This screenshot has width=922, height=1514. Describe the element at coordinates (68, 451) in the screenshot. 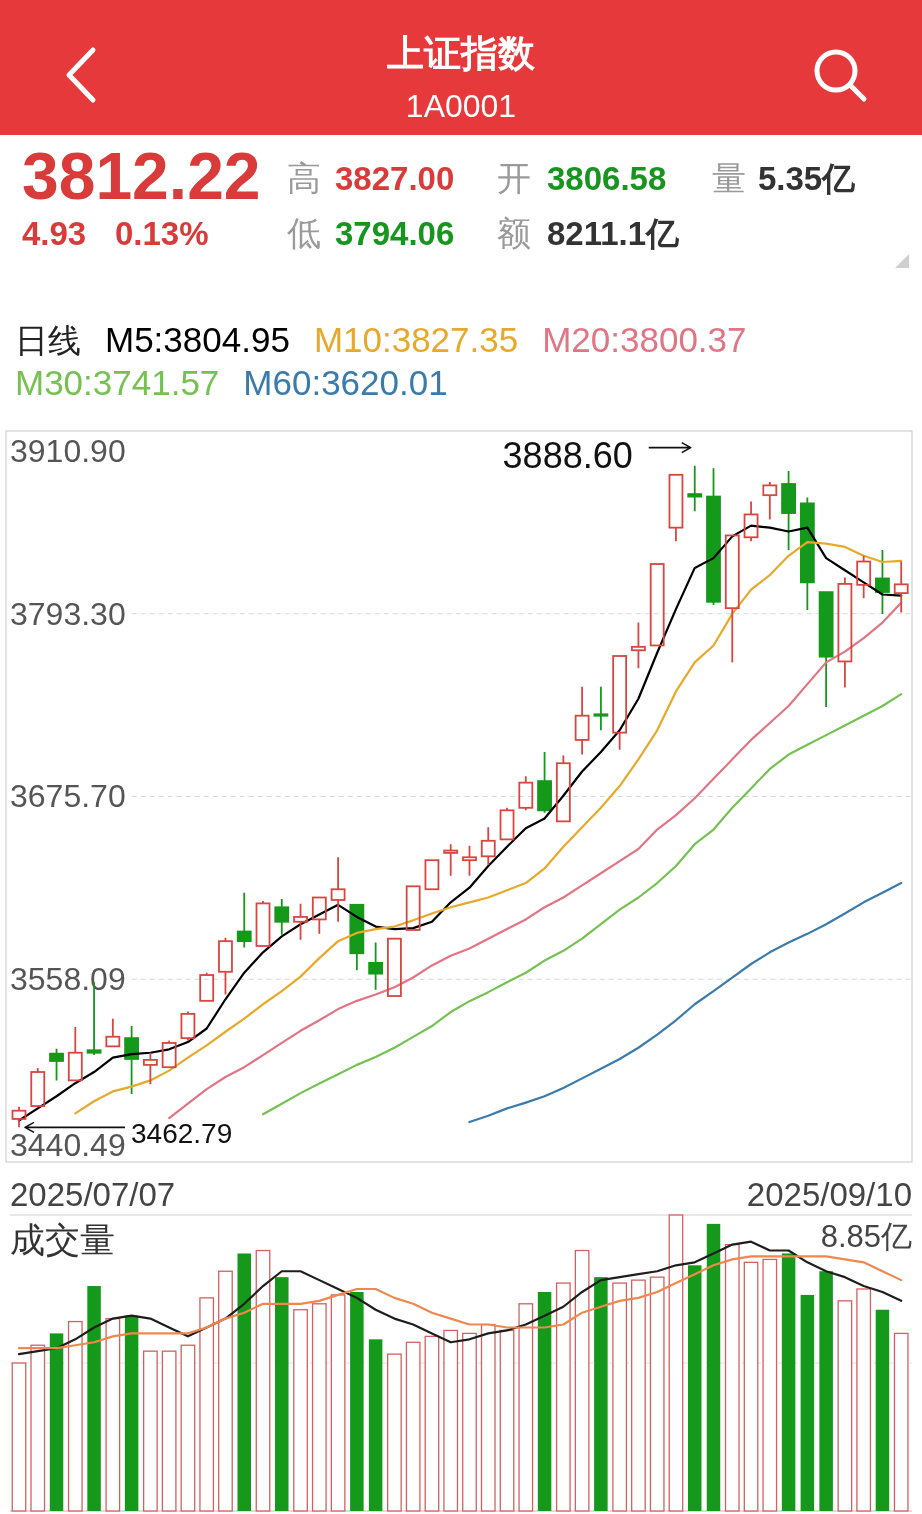

I see `y-tick-label: 3910.90` at that location.